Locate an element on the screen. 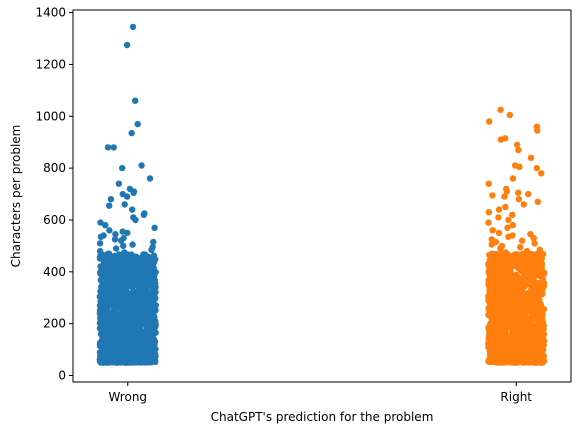  y-axis-label: Characters per problem is located at coordinates (16, 196).